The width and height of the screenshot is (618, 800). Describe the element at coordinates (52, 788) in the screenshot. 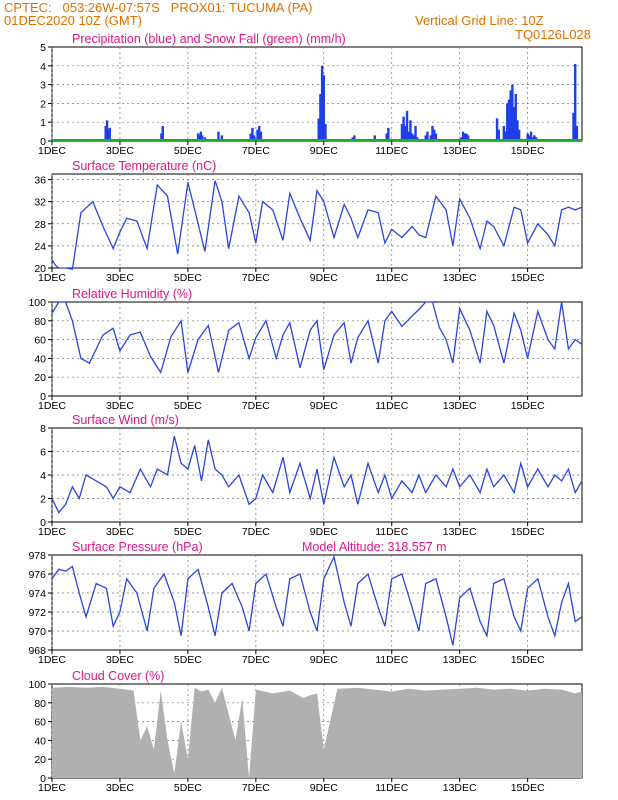

I see `cloud-xtick-label: 1DEC` at that location.